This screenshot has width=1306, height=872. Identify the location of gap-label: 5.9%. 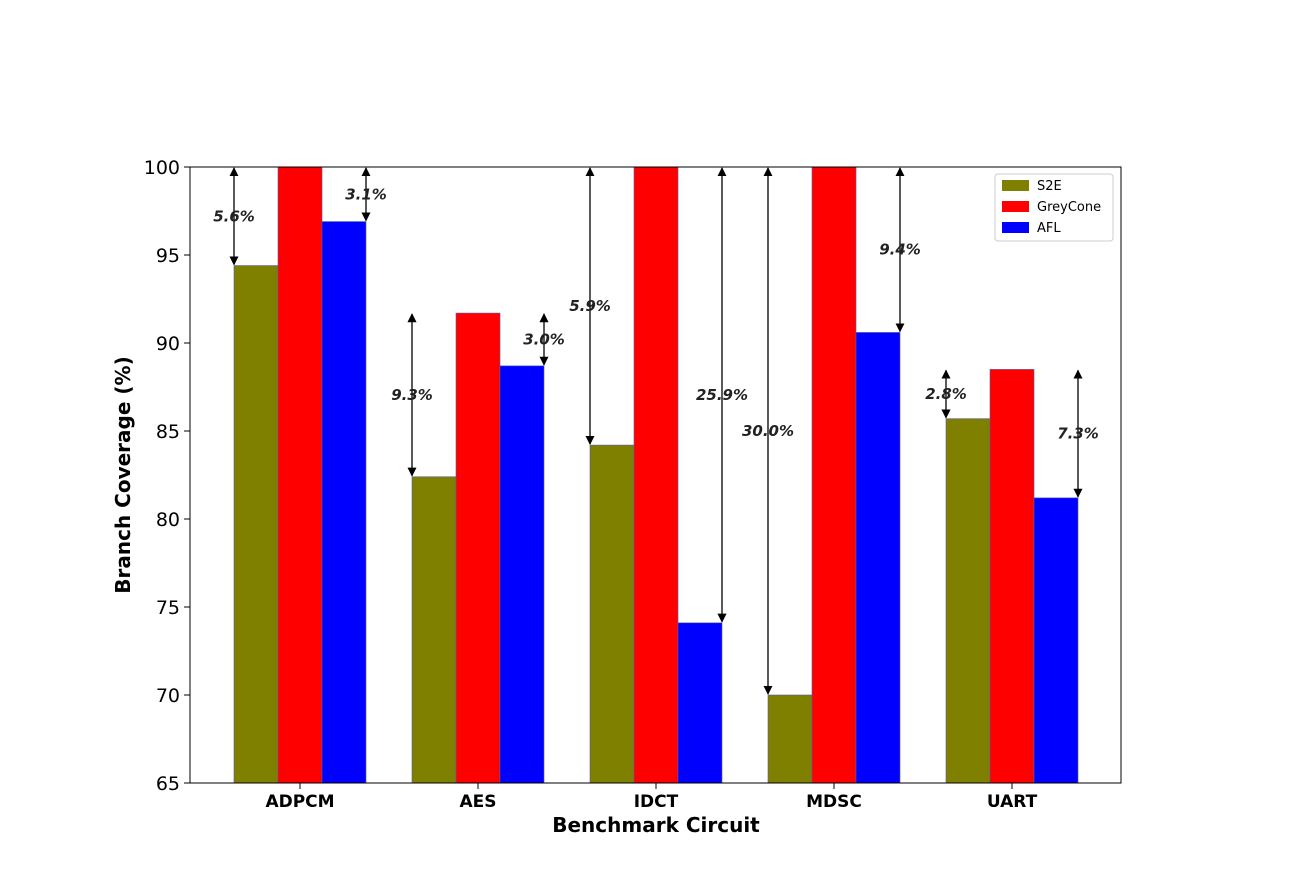
(590, 306).